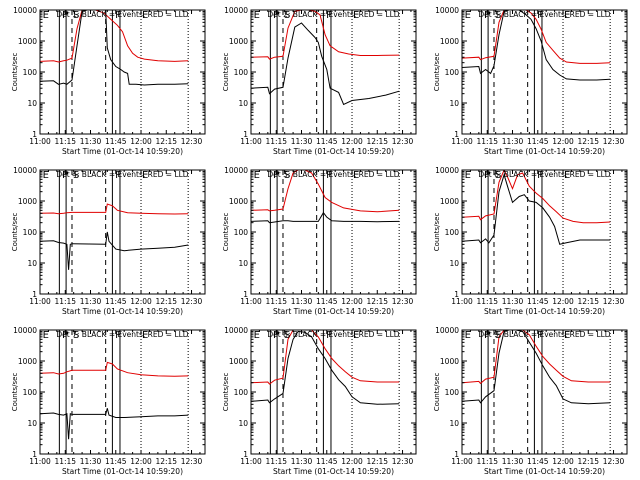  I want to click on panel-title: Det 6: BLACK = Events, RED = LLD, so click(544, 174).